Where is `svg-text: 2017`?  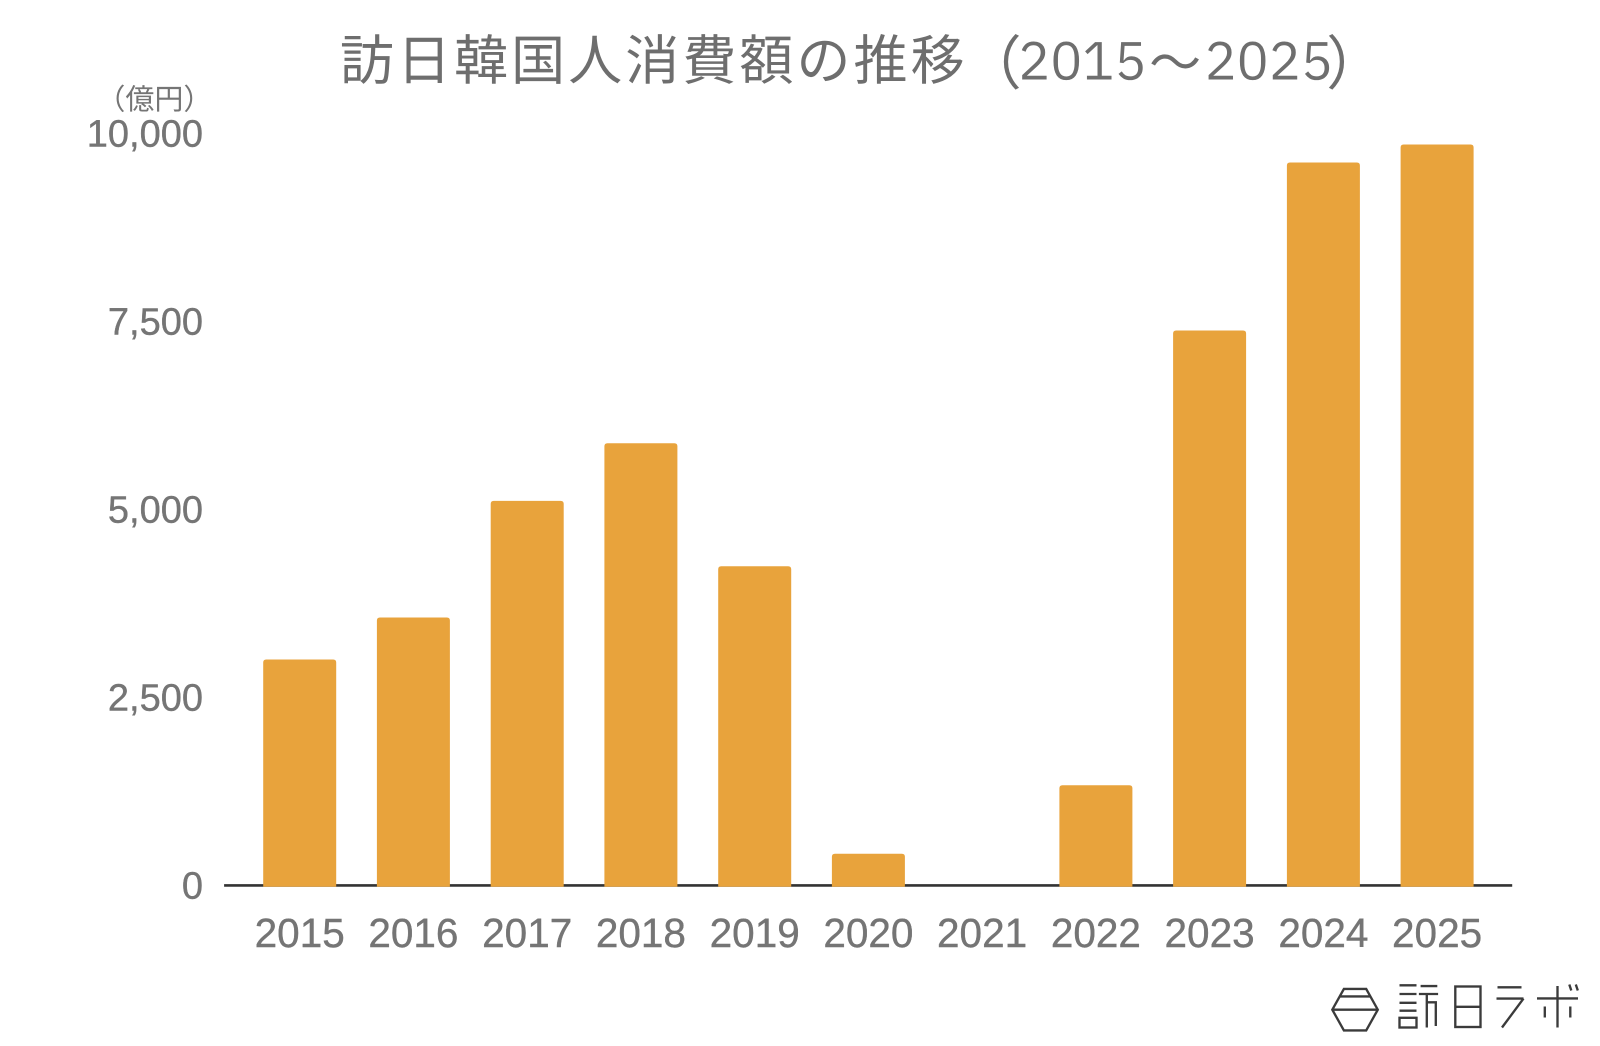 svg-text: 2017 is located at coordinates (527, 933).